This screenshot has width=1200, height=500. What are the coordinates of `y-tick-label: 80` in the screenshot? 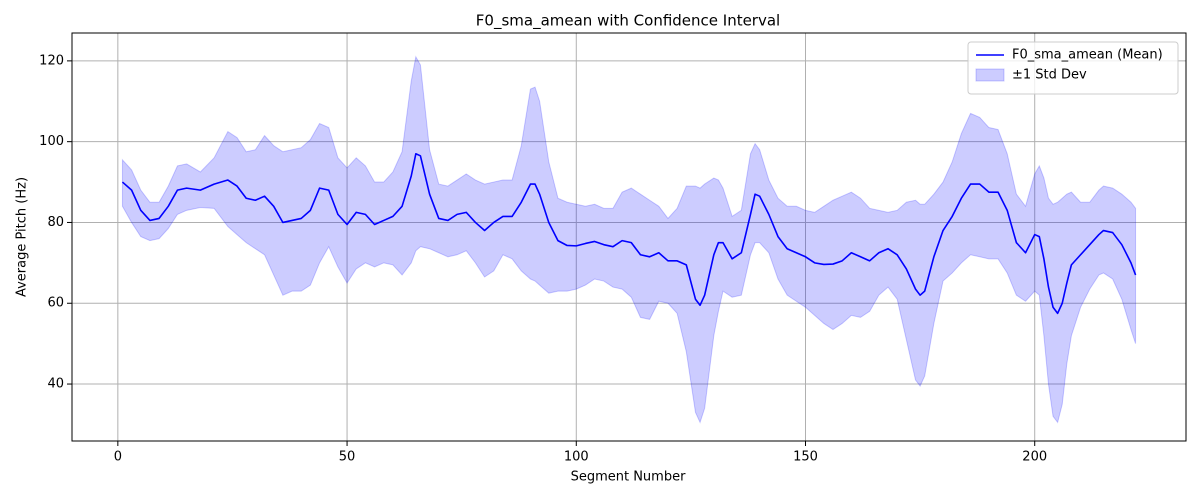 It's located at (55, 222).